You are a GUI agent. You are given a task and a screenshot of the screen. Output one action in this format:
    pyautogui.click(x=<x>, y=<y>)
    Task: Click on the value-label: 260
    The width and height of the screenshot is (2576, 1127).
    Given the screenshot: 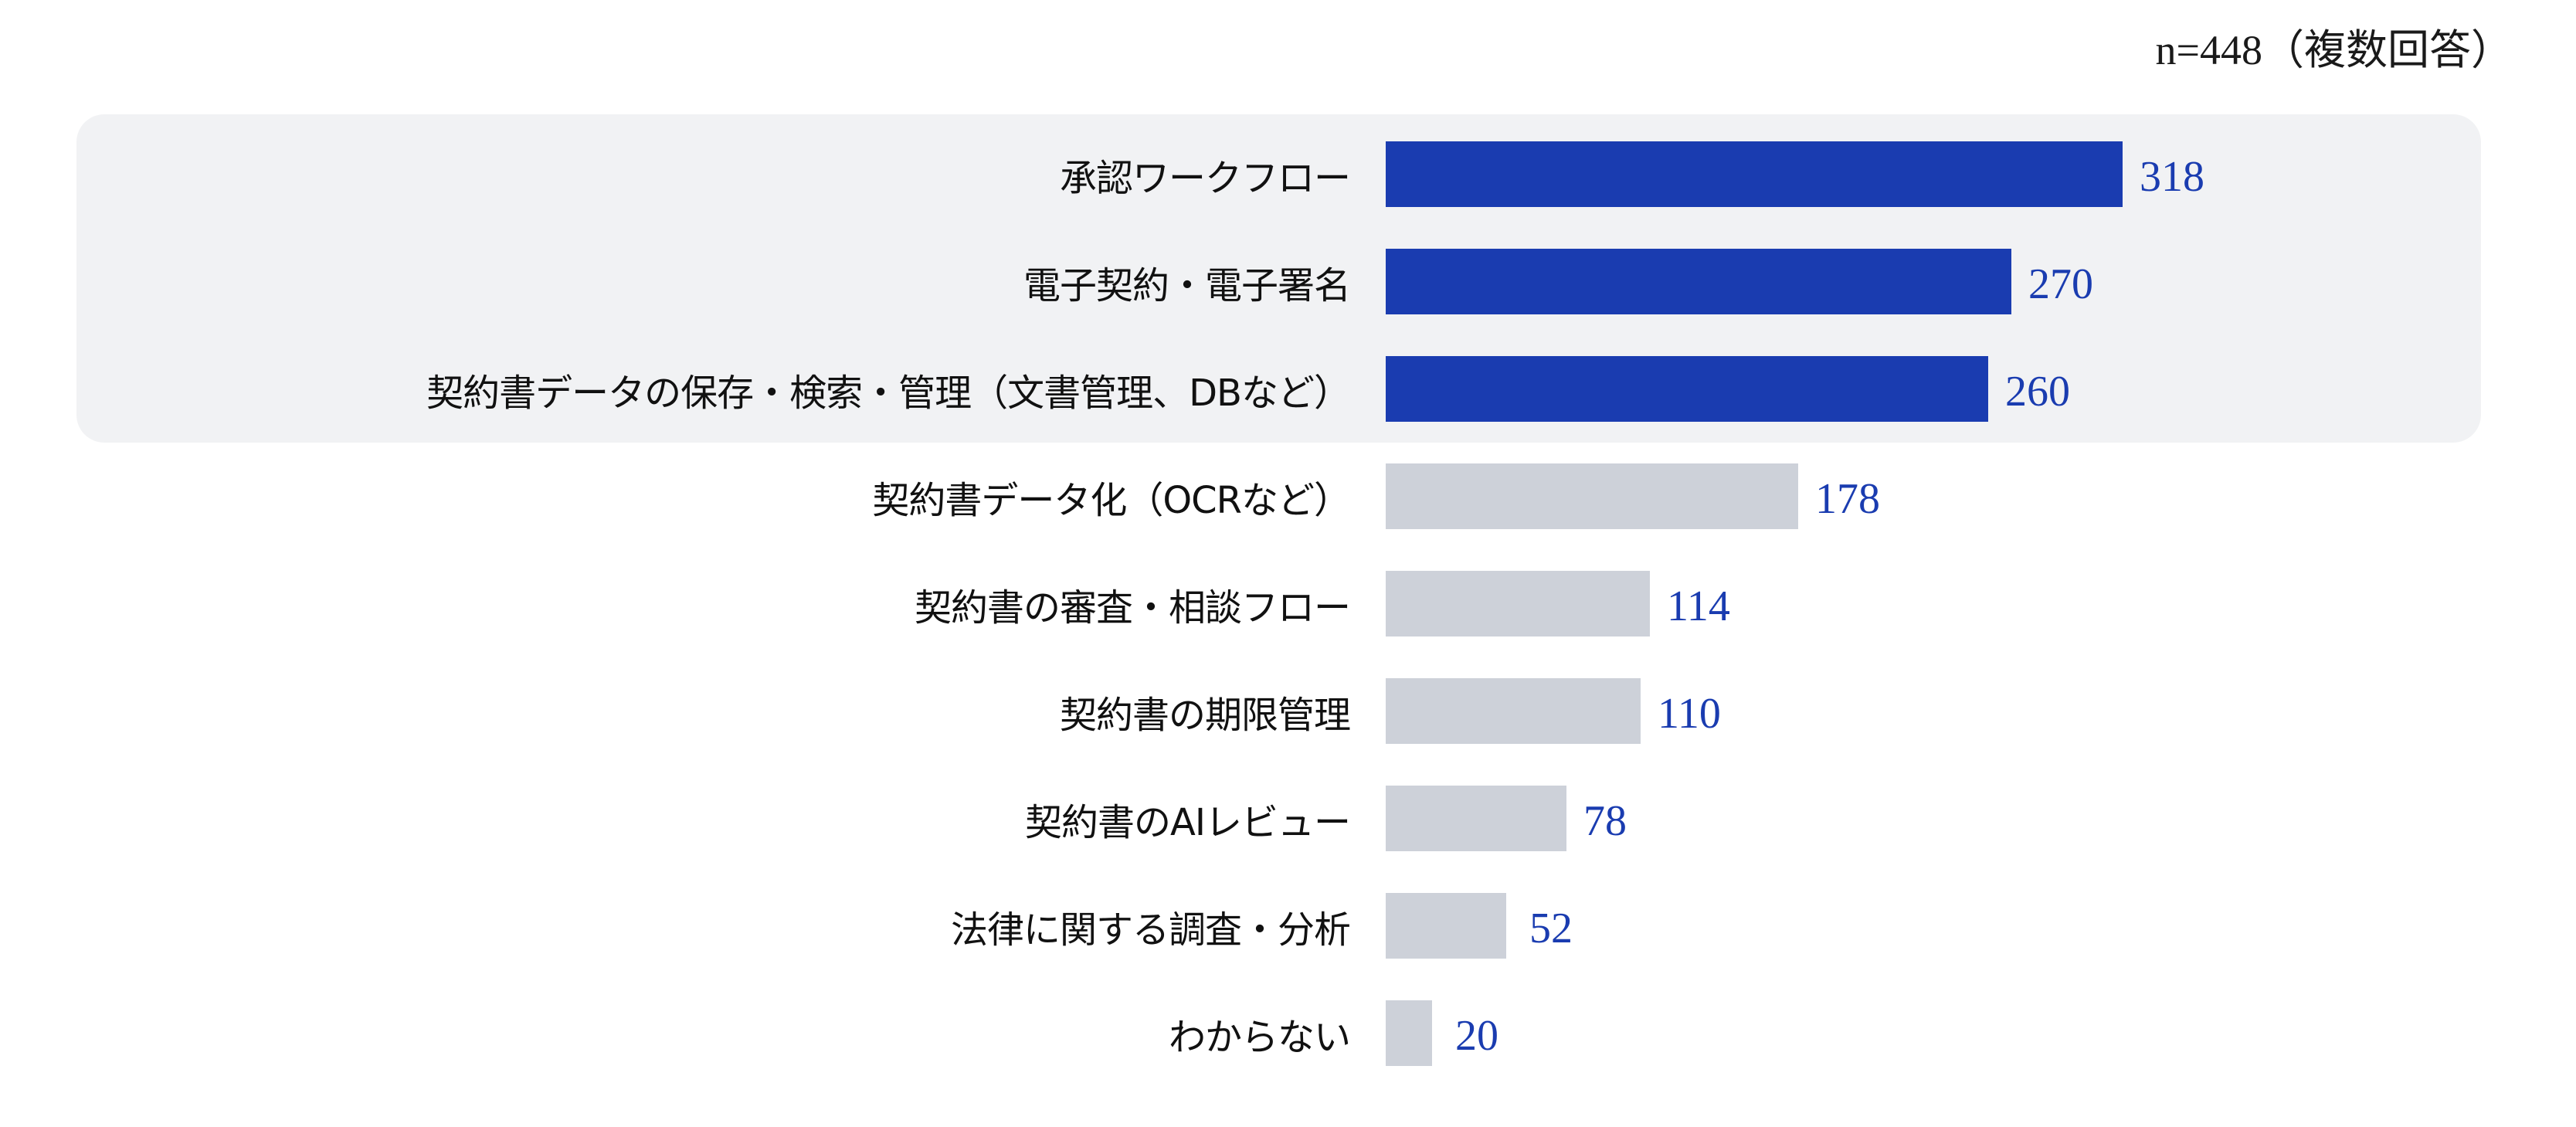 What is the action you would take?
    pyautogui.click(x=2037, y=391)
    